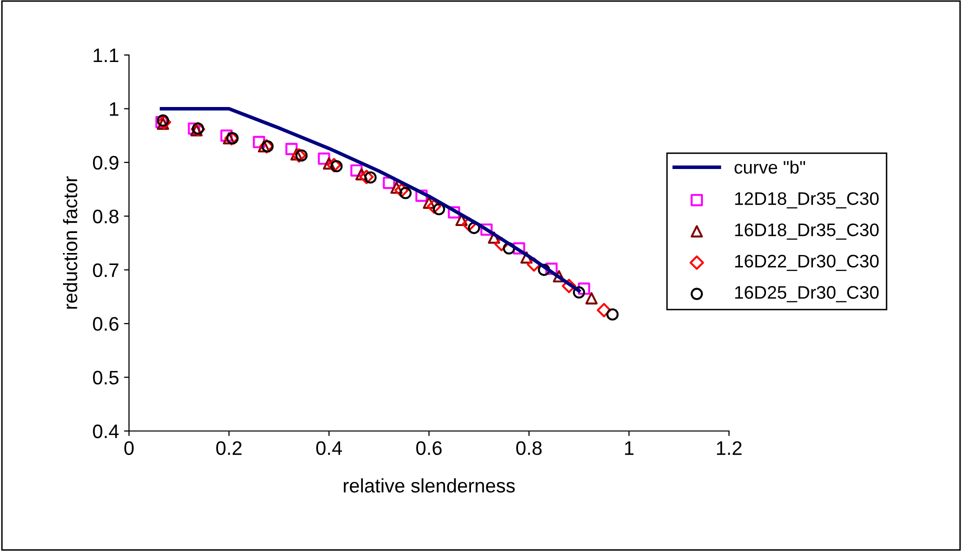  What do you see at coordinates (105, 270) in the screenshot?
I see `y-tick-label: 0.7` at bounding box center [105, 270].